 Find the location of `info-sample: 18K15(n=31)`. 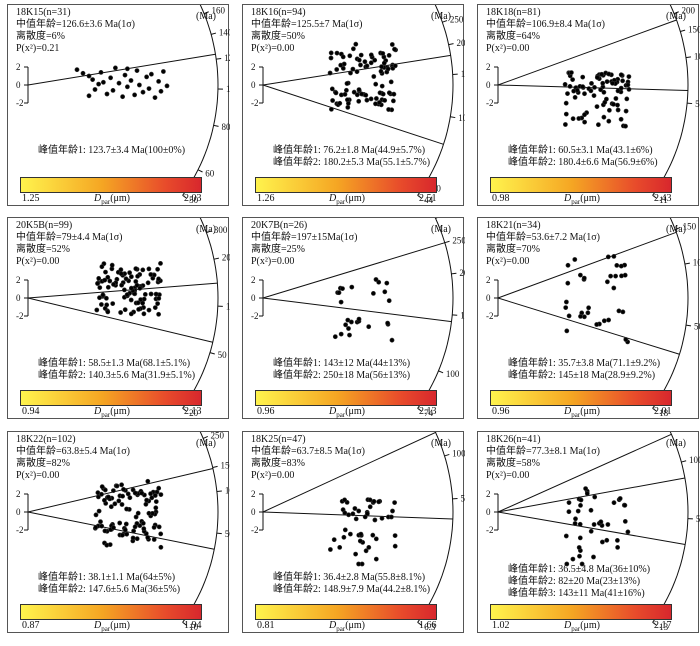

info-sample: 18K15(n=31) is located at coordinates (43, 12).